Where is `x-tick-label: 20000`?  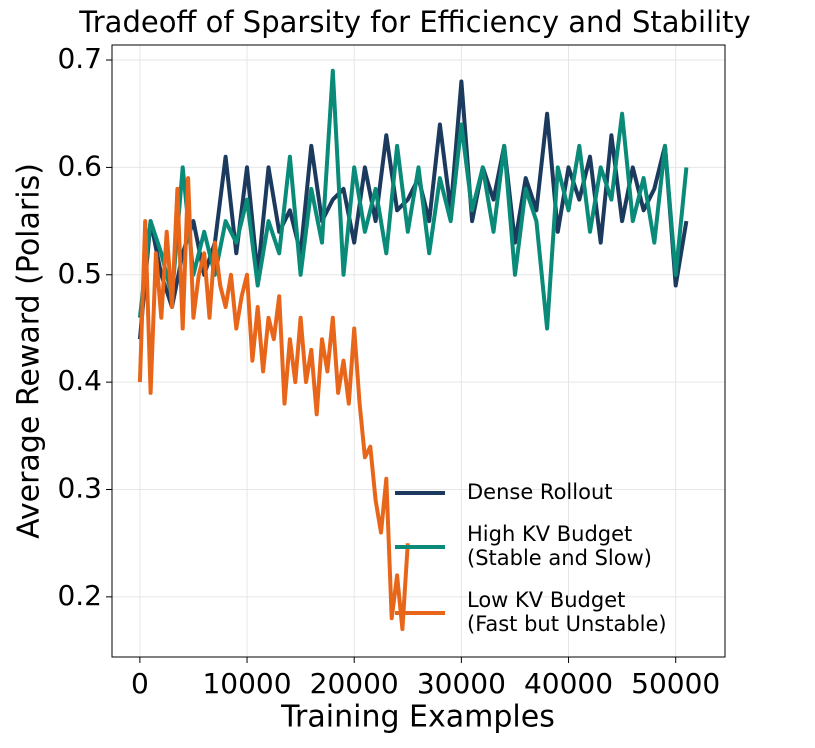
x-tick-label: 20000 is located at coordinates (354, 683).